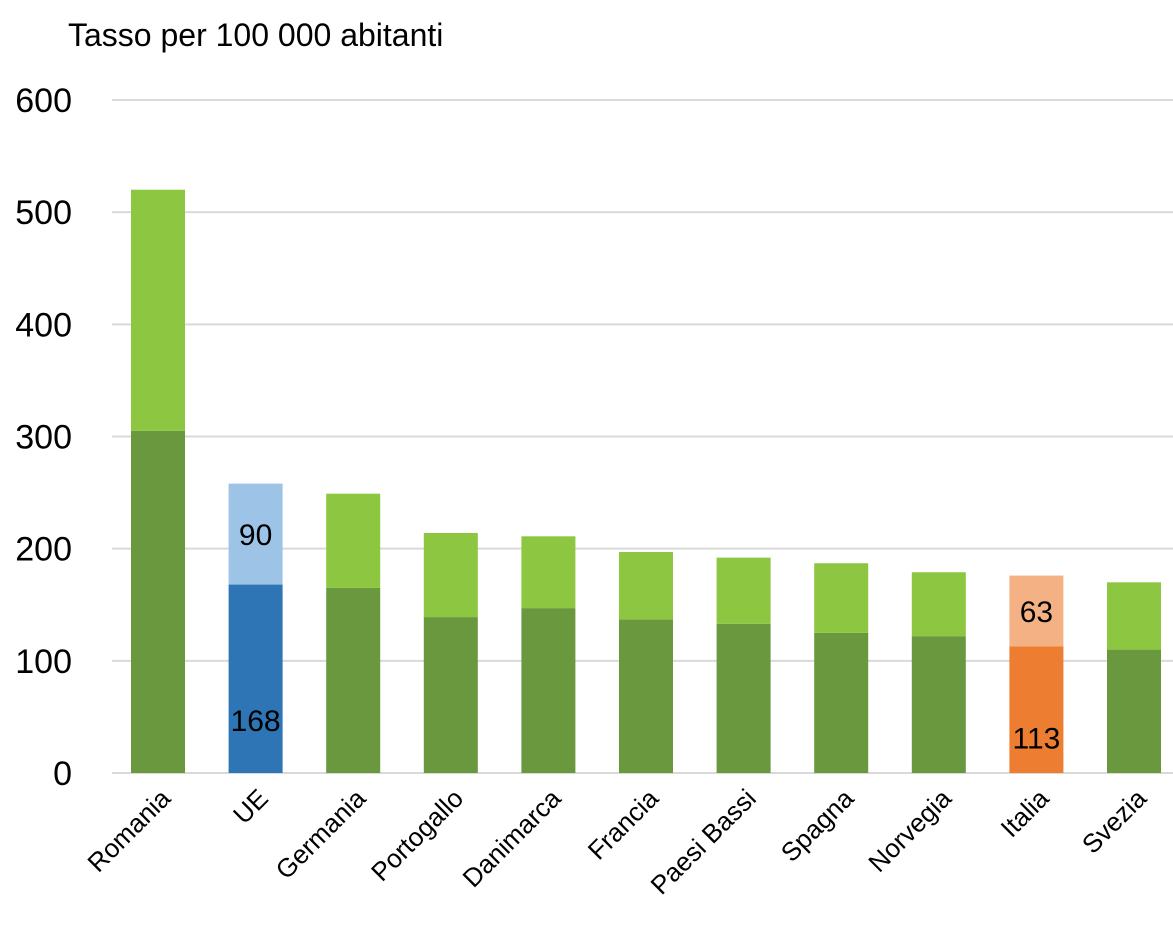 The height and width of the screenshot is (930, 1173). What do you see at coordinates (938, 604) in the screenshot?
I see `bar-norvegia-top` at bounding box center [938, 604].